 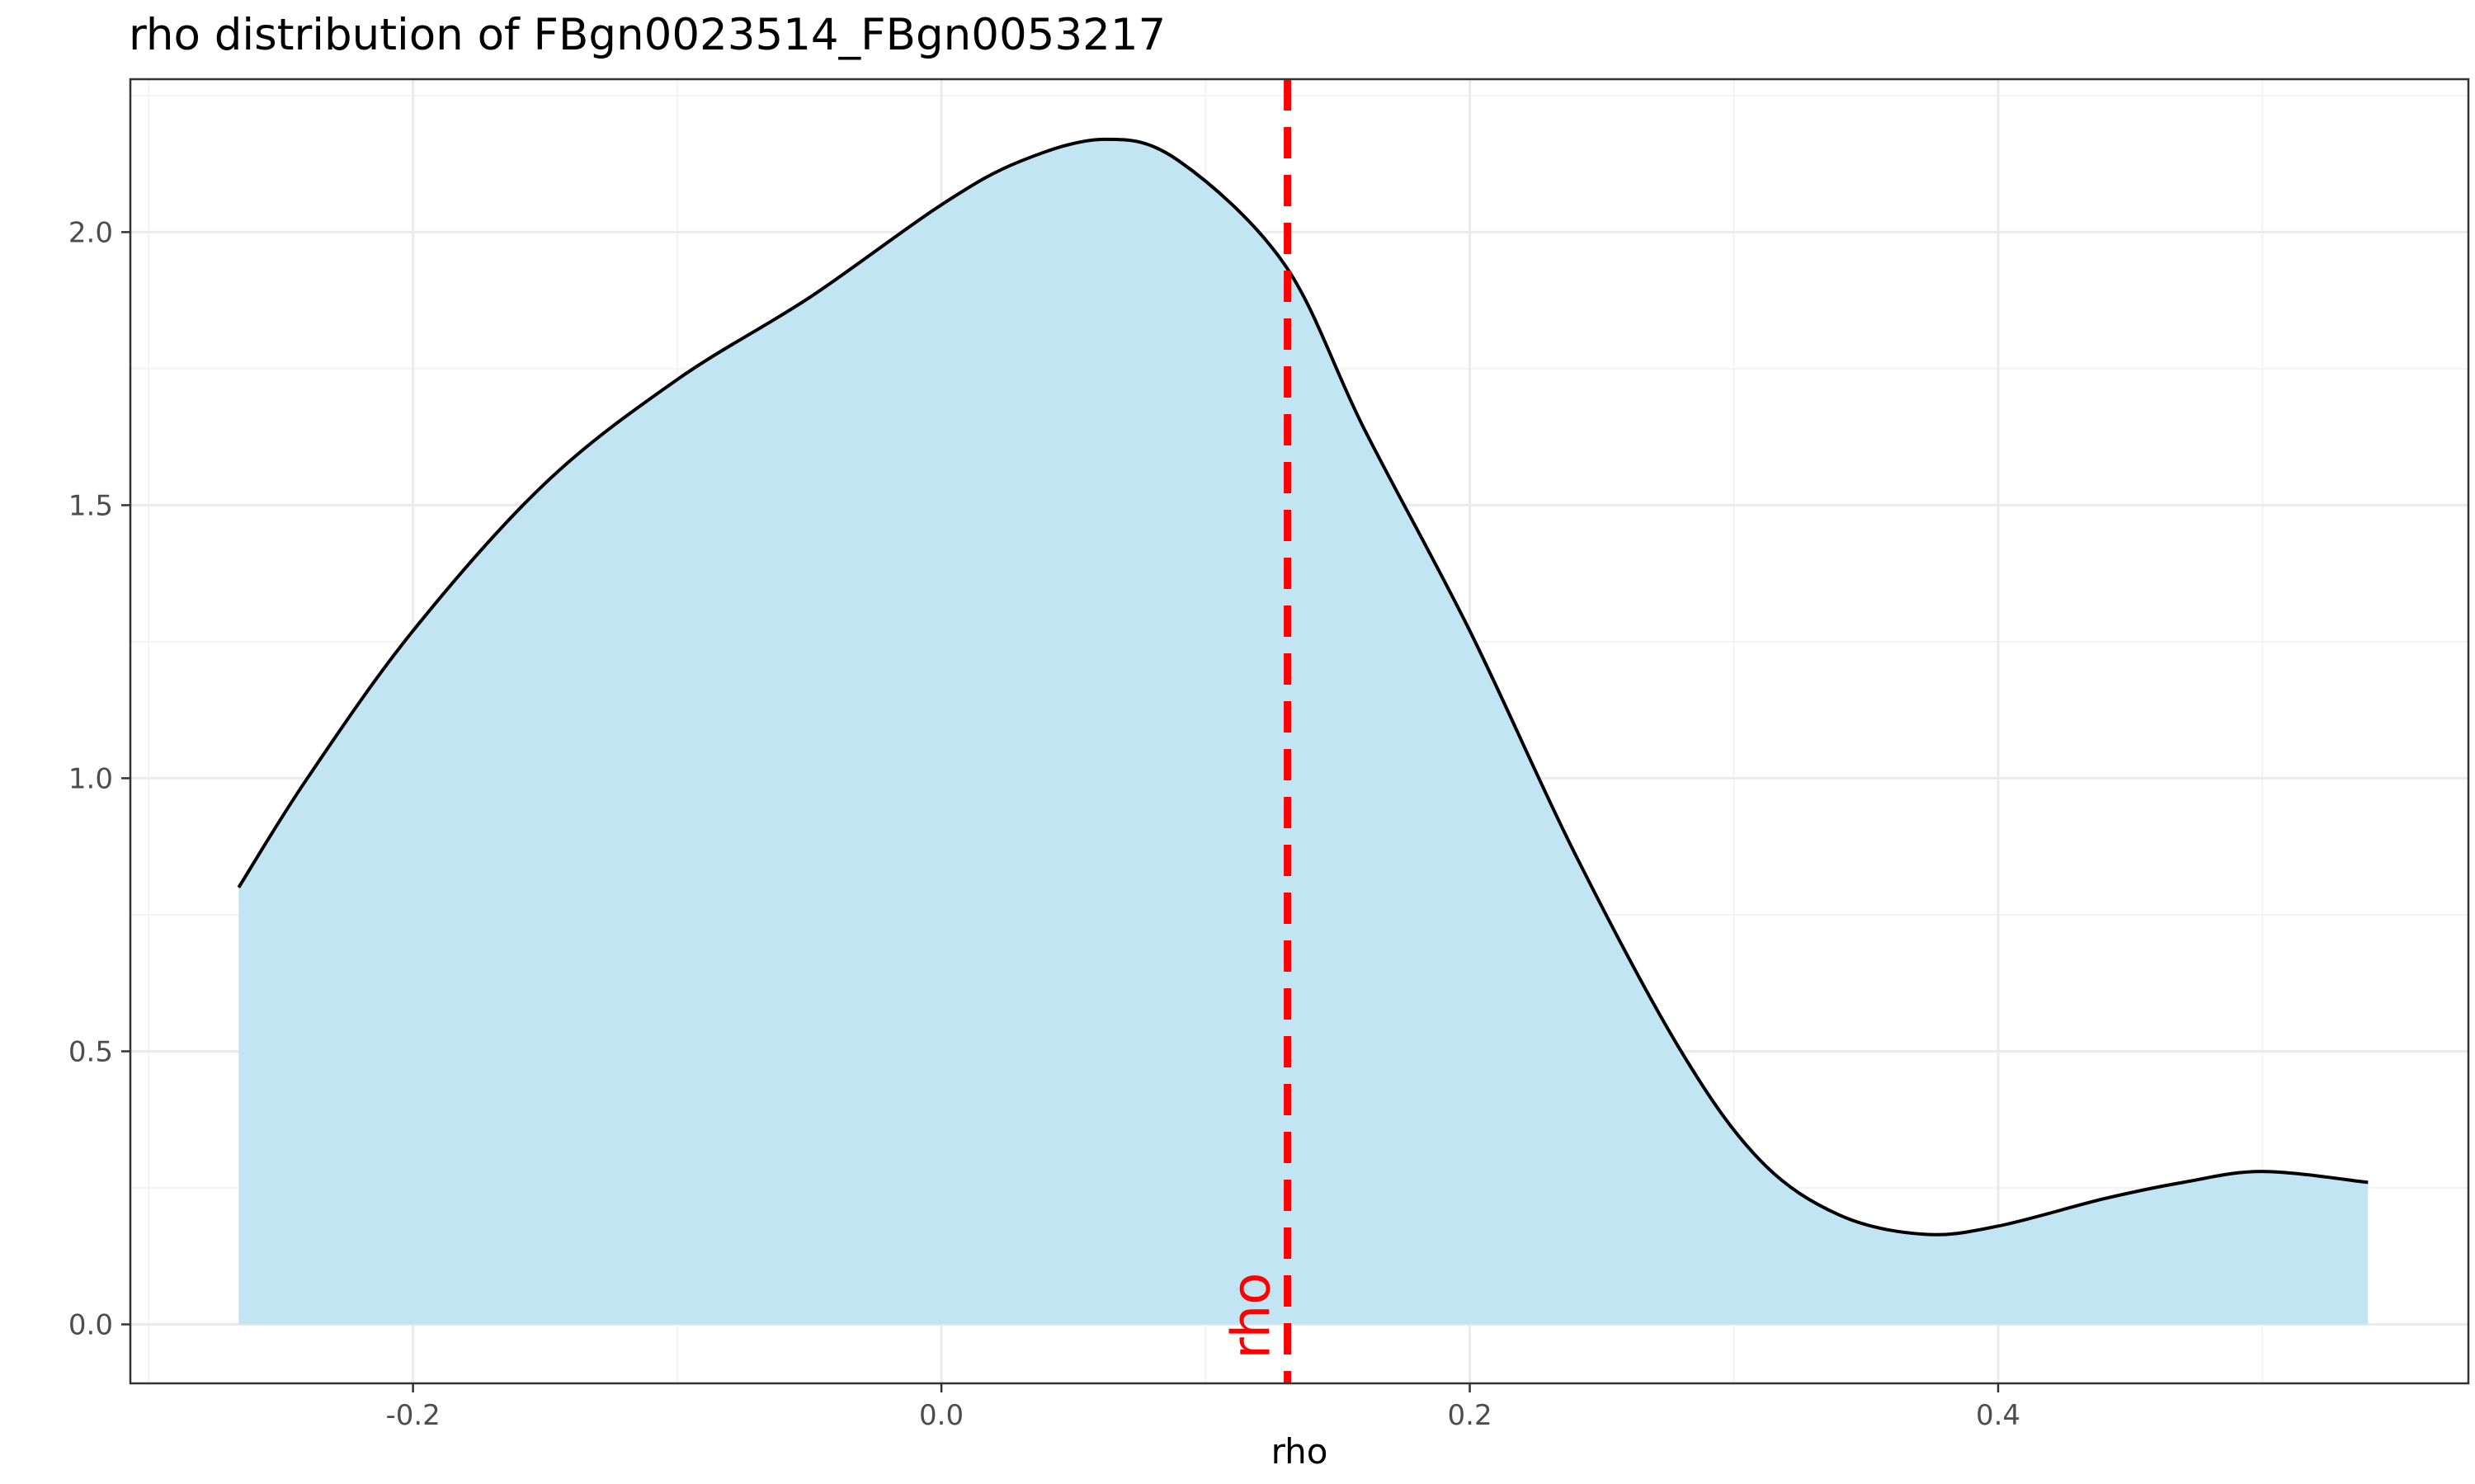 I want to click on x-tick-label: -0.2, so click(x=412, y=1415).